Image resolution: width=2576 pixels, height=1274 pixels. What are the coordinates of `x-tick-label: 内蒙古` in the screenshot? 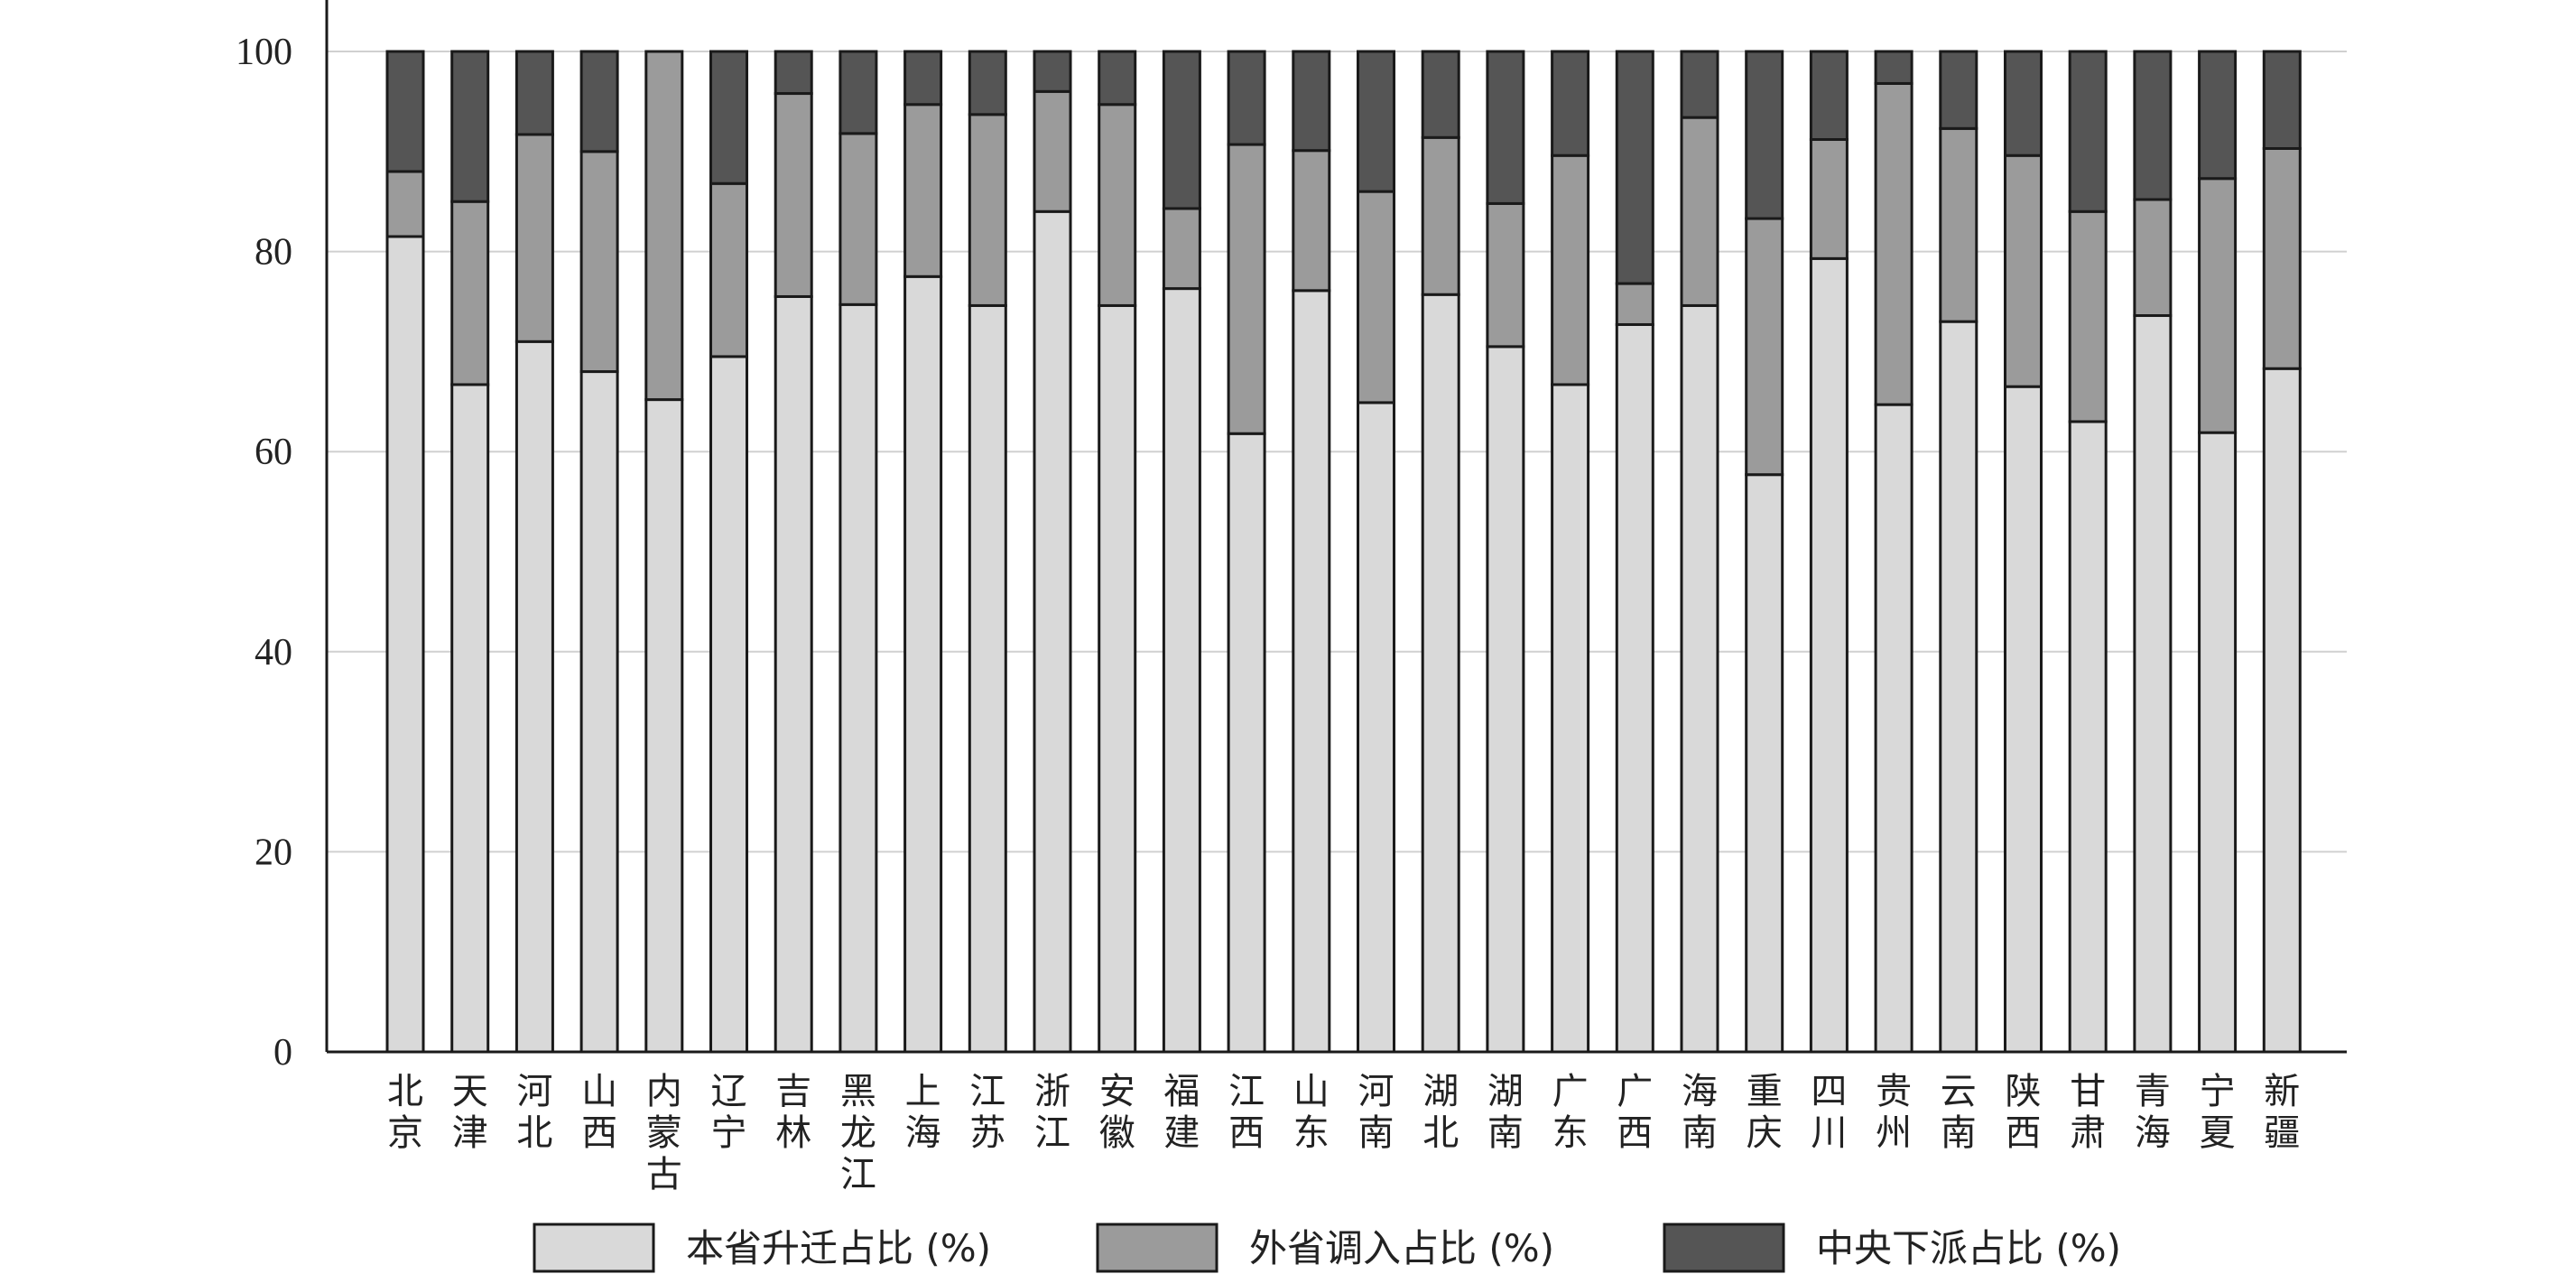 It's located at (664, 1133).